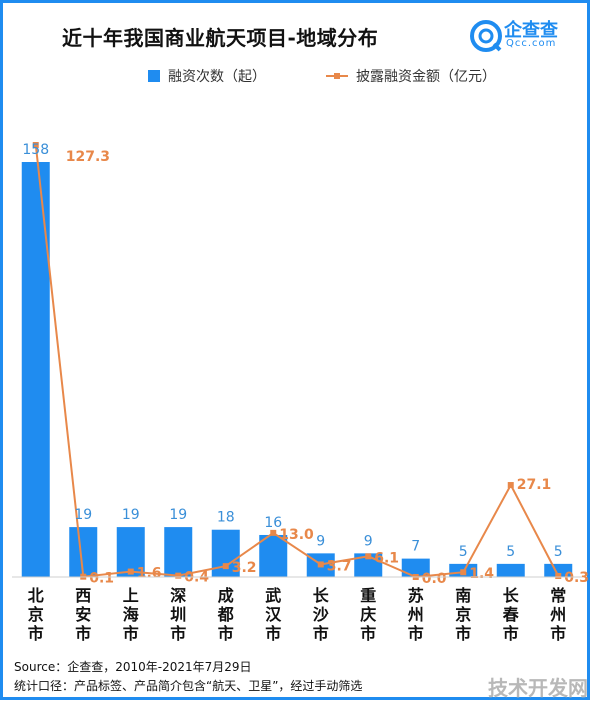 The image size is (596, 704). What do you see at coordinates (101, 579) in the screenshot?
I see `line-value-label: 0.1` at bounding box center [101, 579].